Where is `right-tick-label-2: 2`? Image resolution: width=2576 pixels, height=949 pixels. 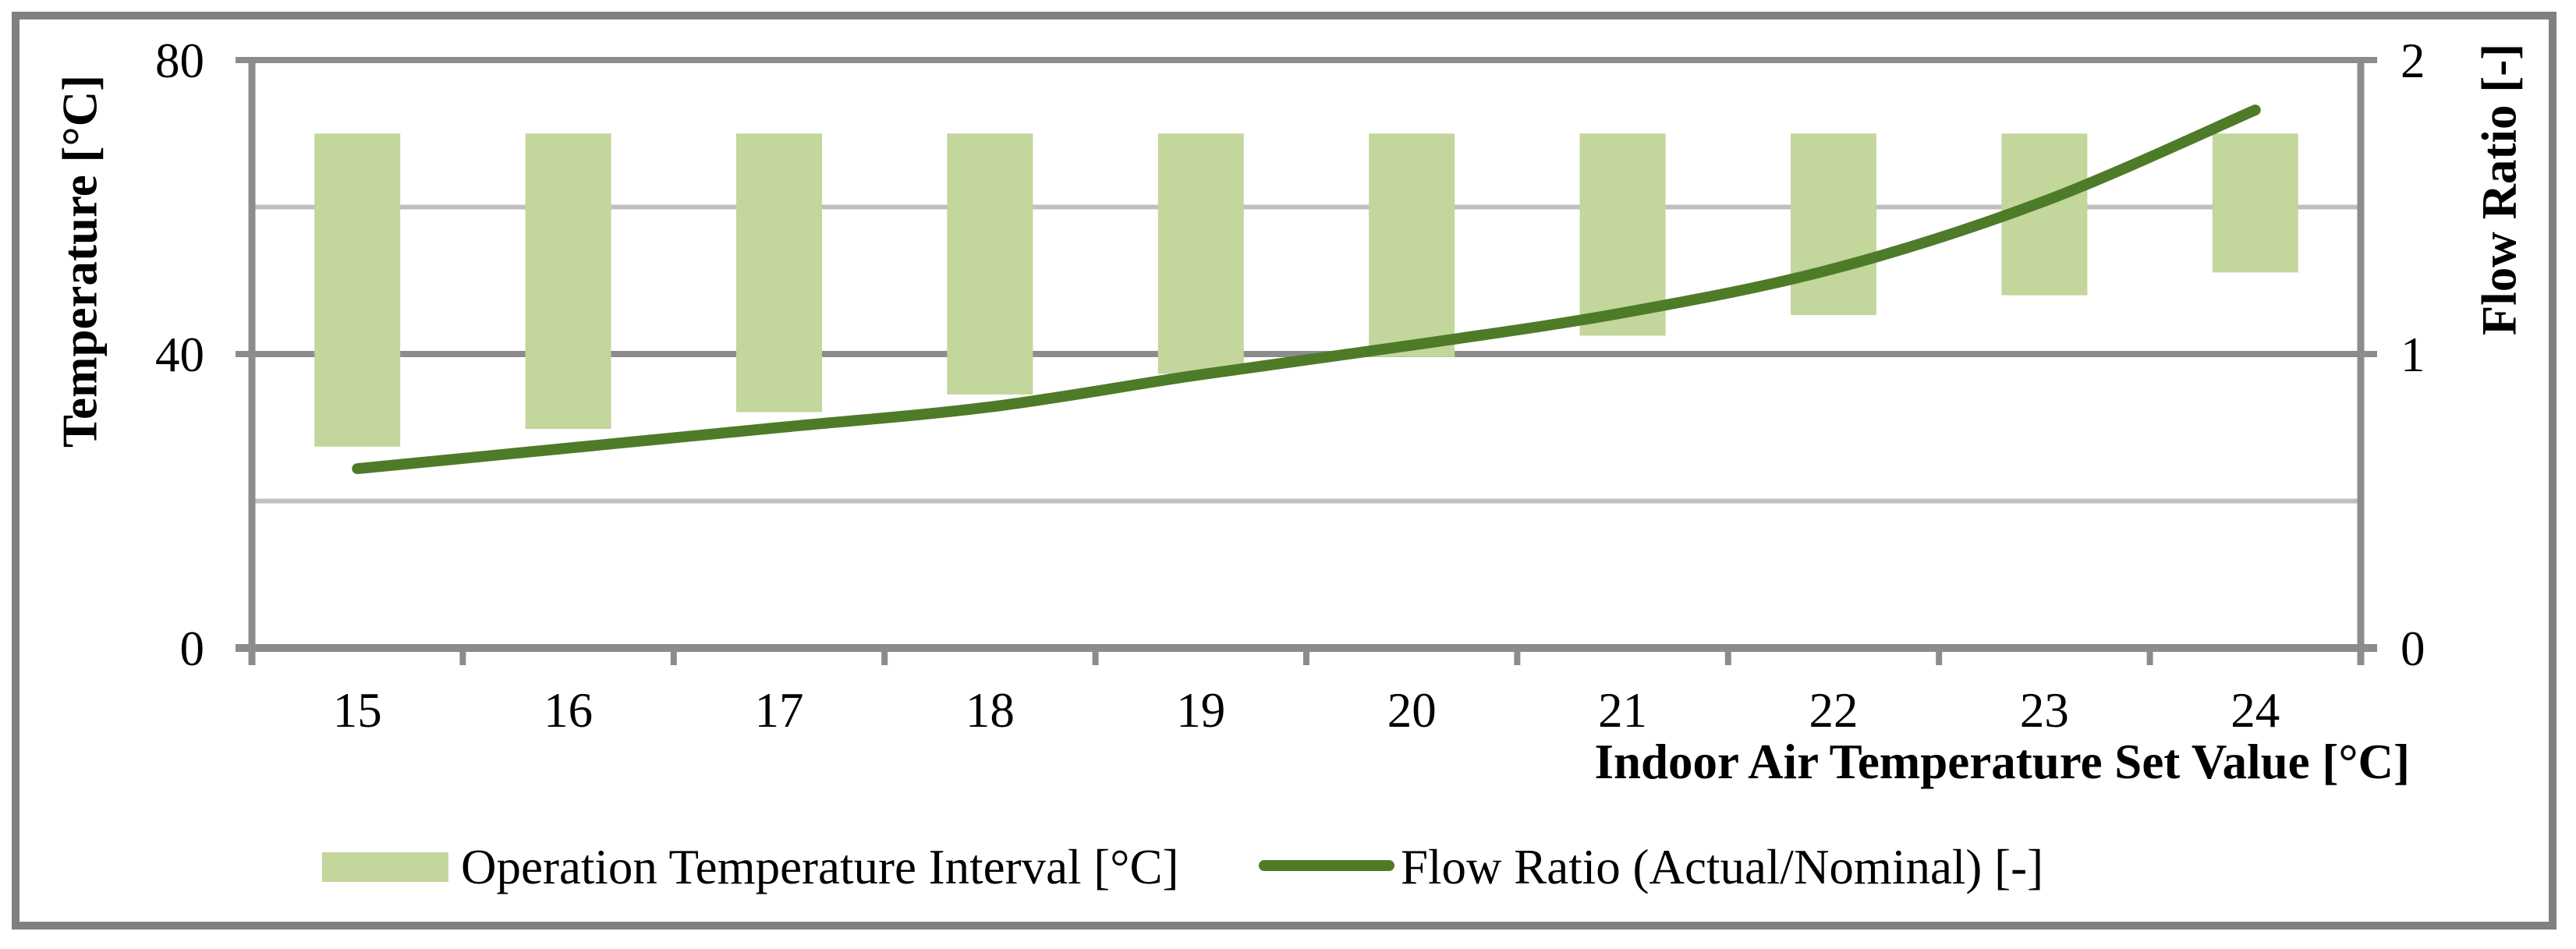
right-tick-label-2: 2 is located at coordinates (2413, 61).